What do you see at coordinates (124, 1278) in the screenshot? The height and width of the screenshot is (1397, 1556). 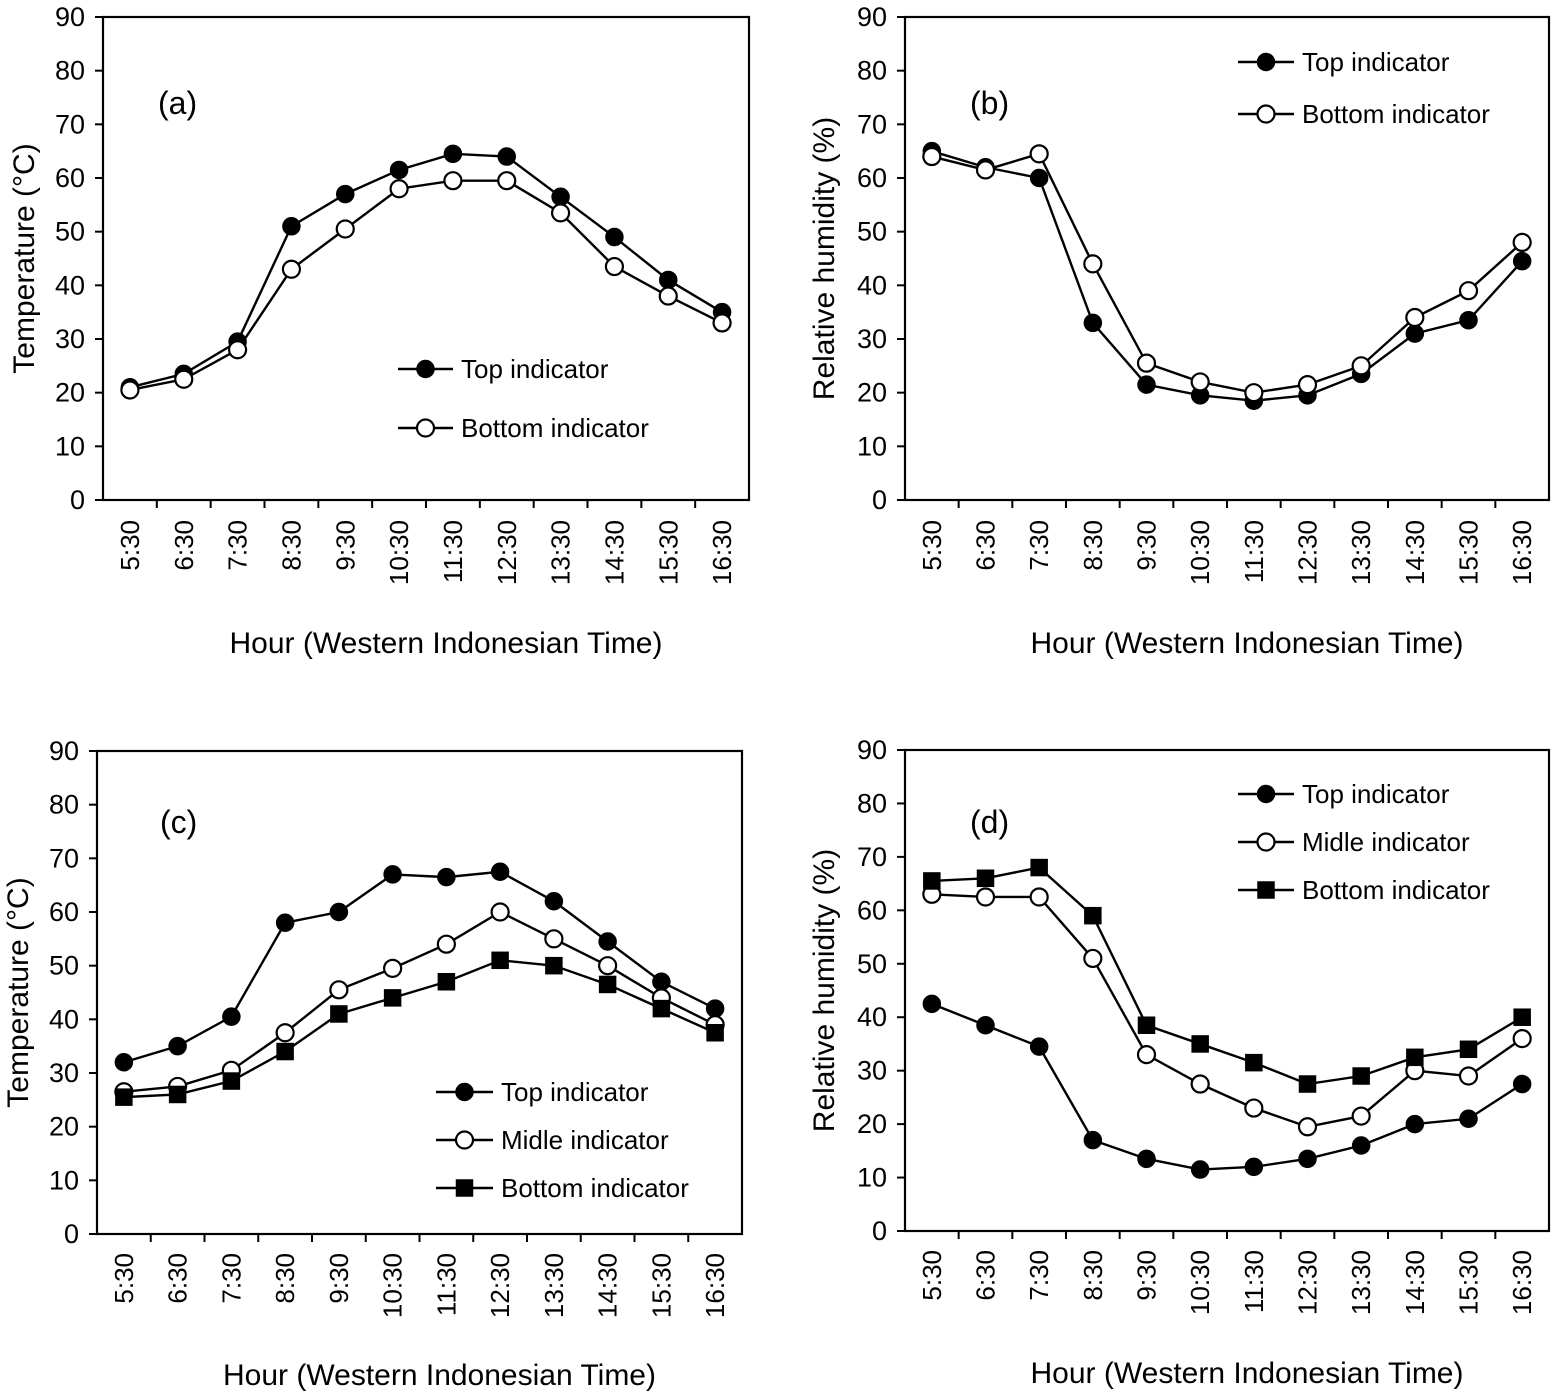 I see `x-tick-label: 5:30` at bounding box center [124, 1278].